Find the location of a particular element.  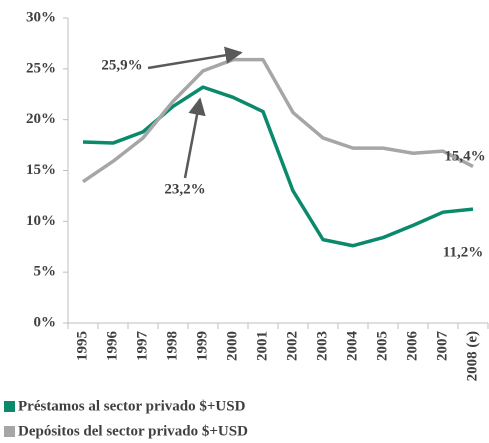

y-tick-label: 10% is located at coordinates (41, 221).